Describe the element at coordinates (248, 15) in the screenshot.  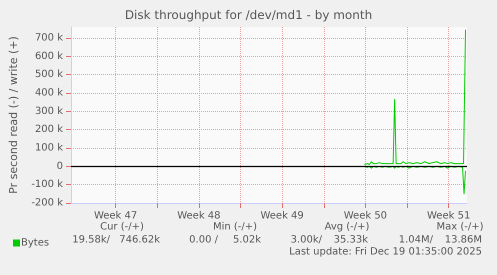
I see `chart-title: Disk throughput for /dev/md1 - by month` at that location.